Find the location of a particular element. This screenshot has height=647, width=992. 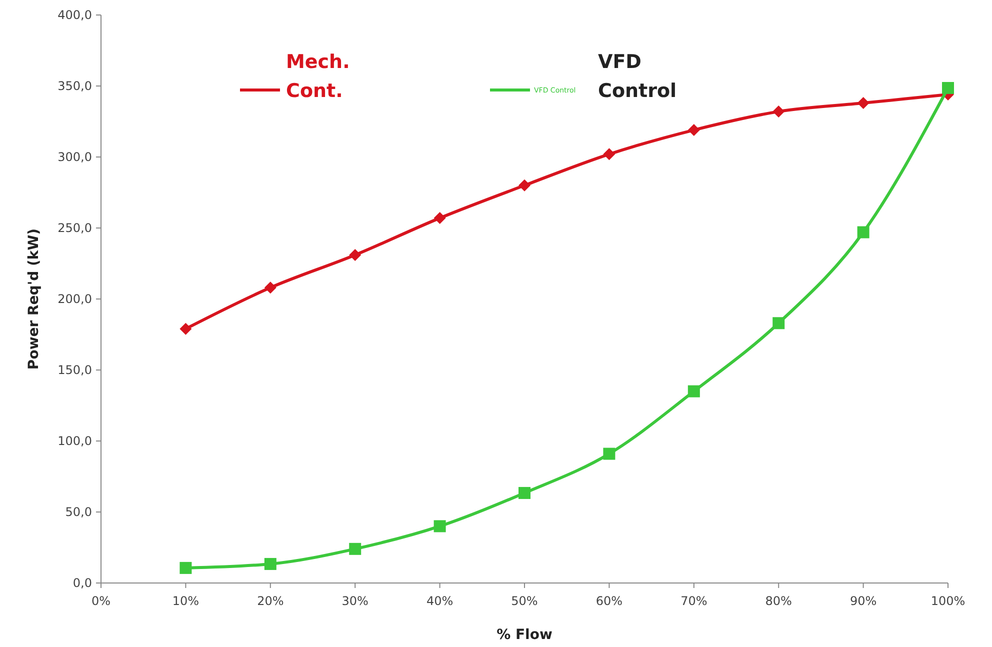

x-tick-label: 70% is located at coordinates (694, 601).